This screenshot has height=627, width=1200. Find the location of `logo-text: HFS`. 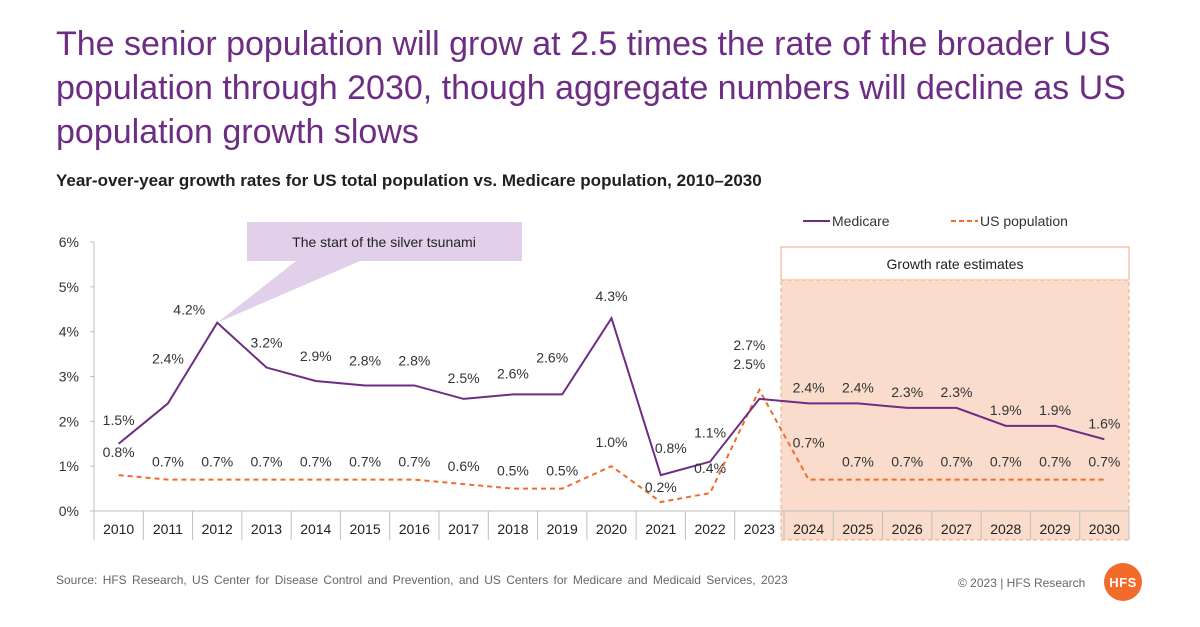

logo-text: HFS is located at coordinates (1123, 582).